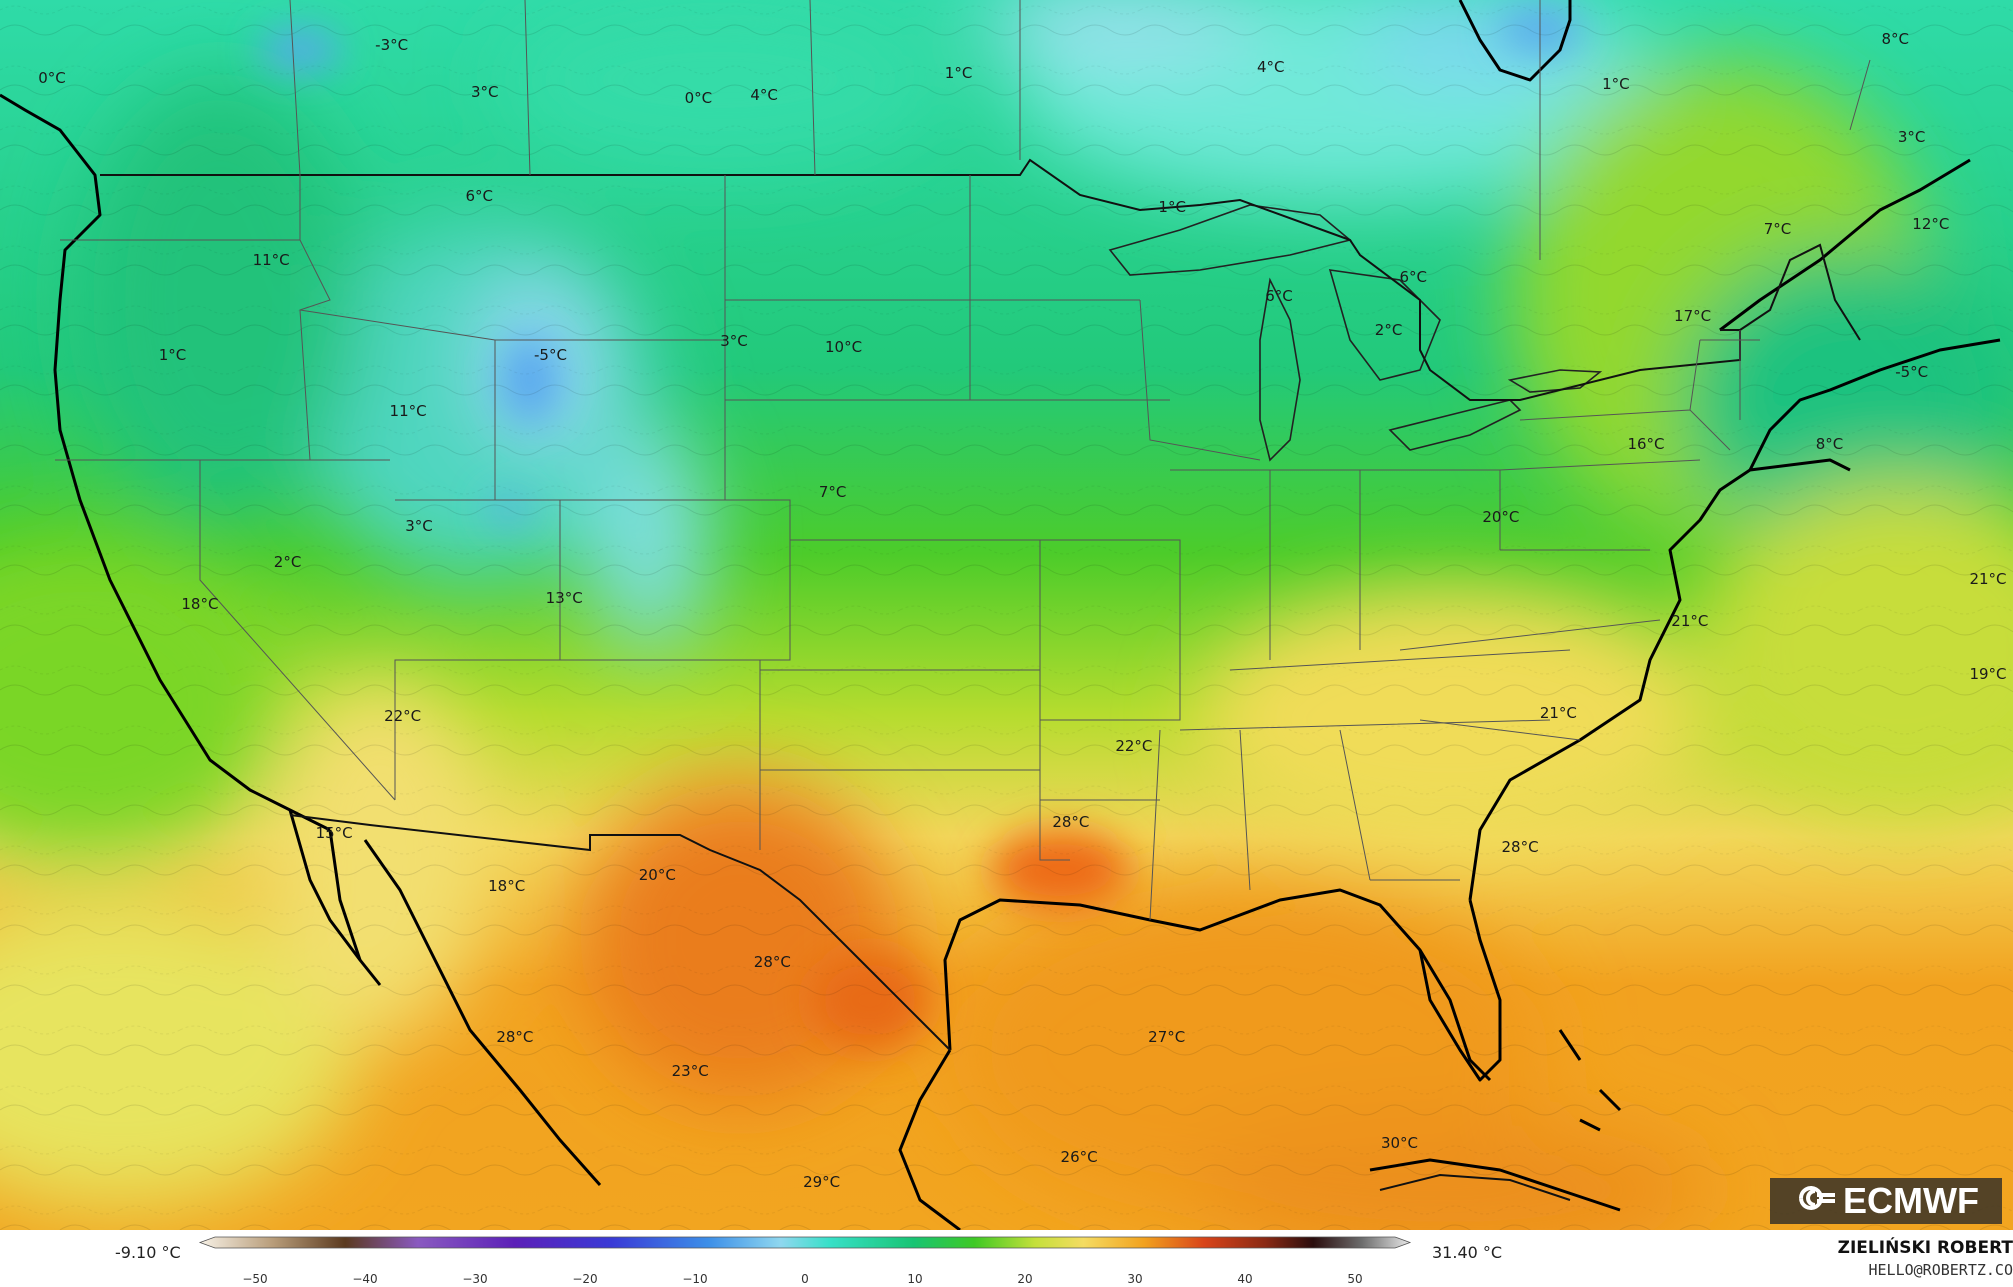  I want to click on mo-ar, so click(1110, 670).